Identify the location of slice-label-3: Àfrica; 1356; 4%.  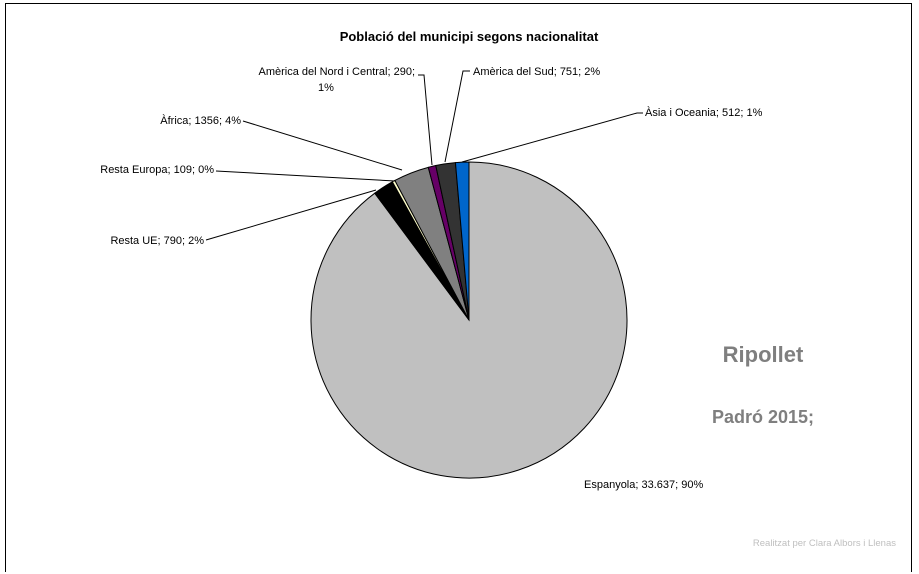
(200, 120).